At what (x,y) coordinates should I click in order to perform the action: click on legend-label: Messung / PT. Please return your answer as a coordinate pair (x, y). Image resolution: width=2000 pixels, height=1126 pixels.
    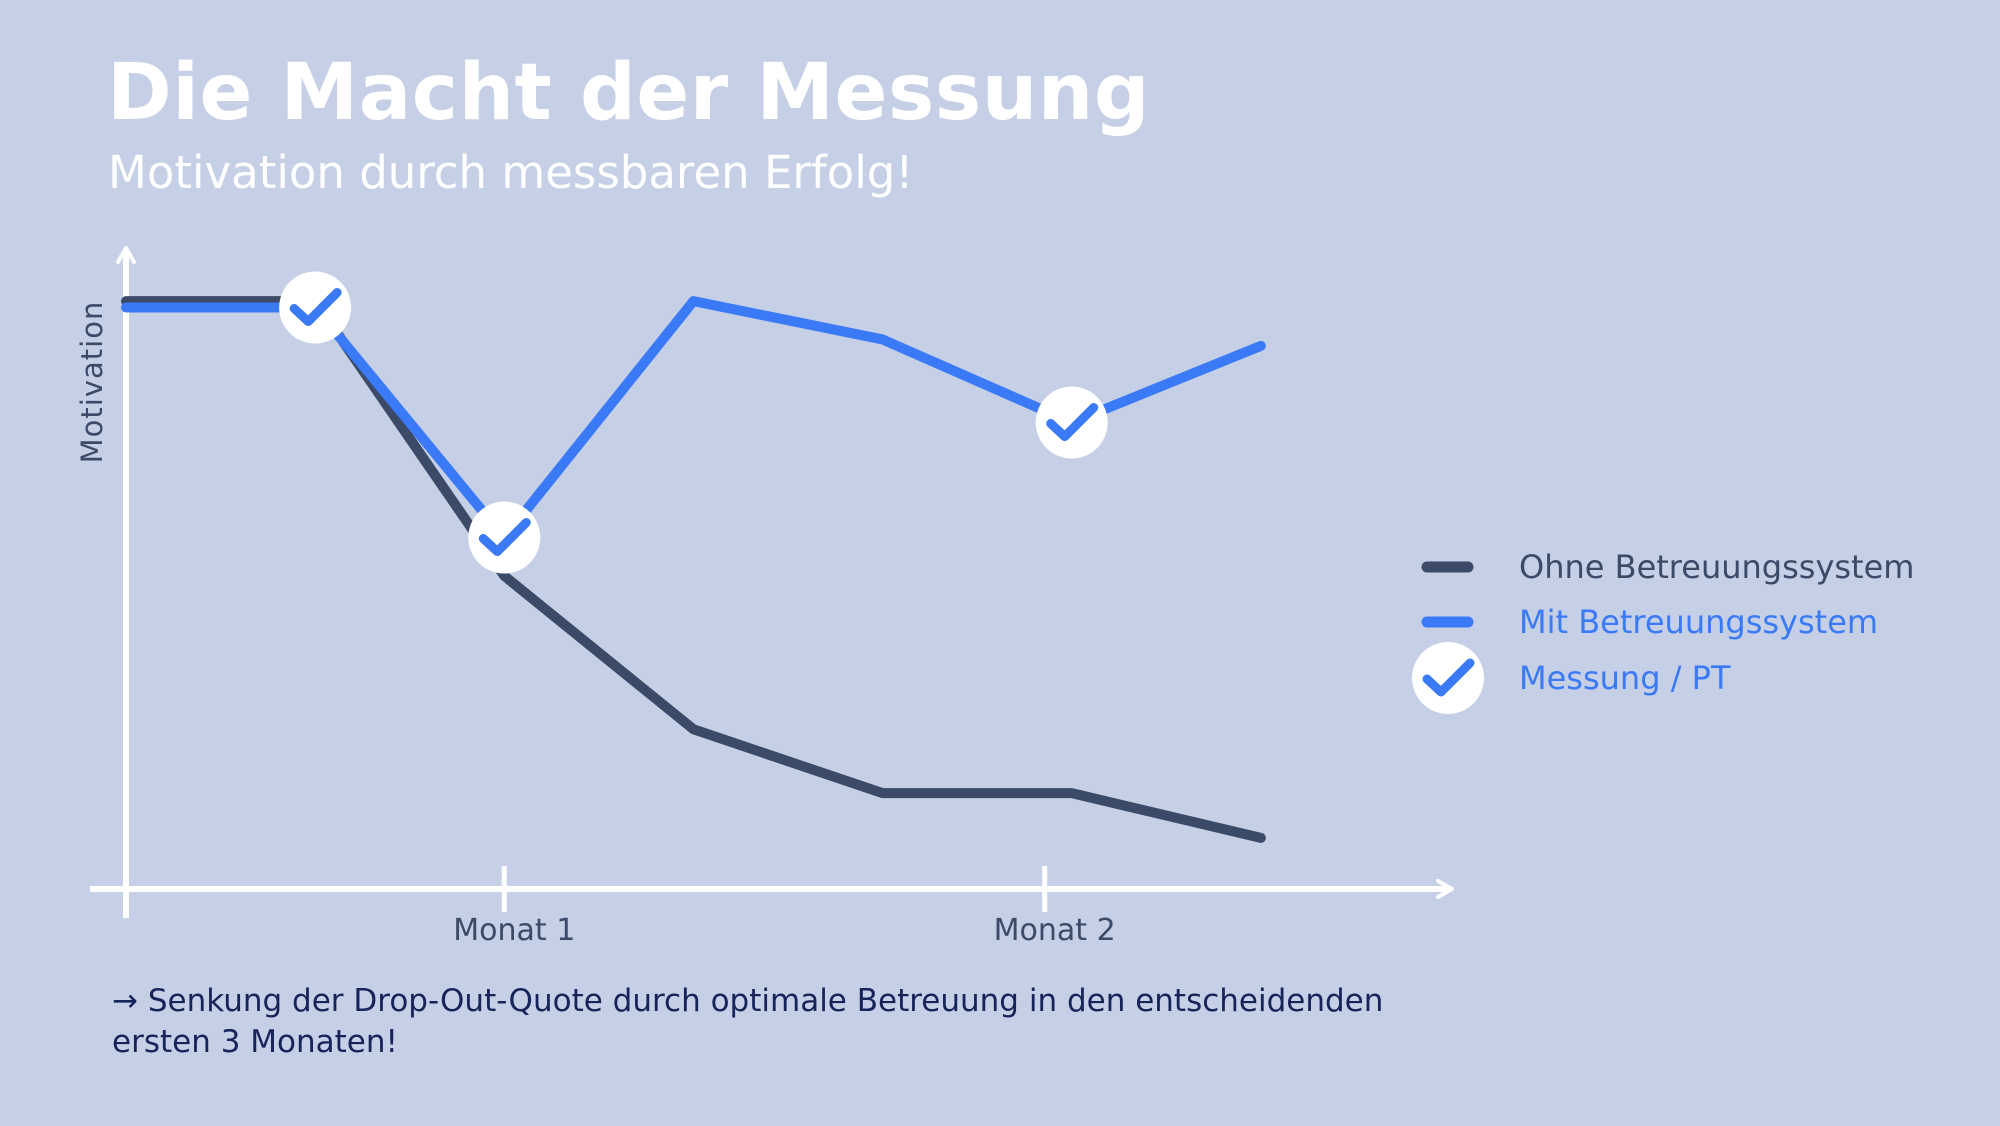
    Looking at the image, I should click on (1625, 678).